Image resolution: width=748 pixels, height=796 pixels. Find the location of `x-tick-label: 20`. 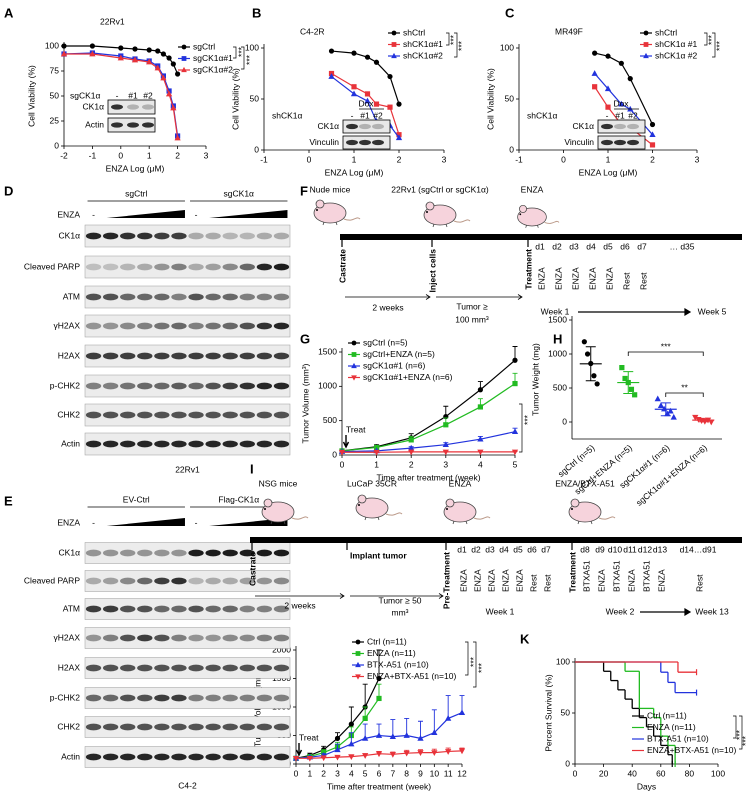

x-tick-label: 20 is located at coordinates (604, 773).